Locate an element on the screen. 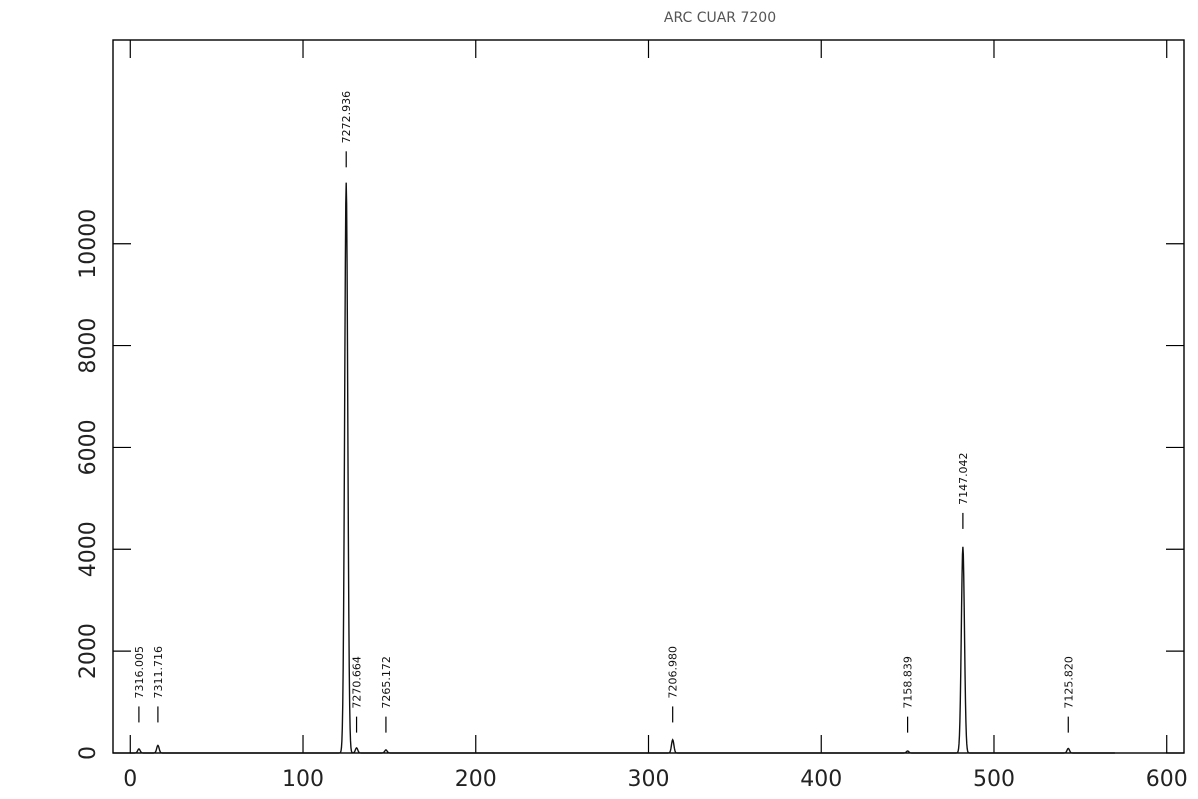 The width and height of the screenshot is (1198, 799). y-tick-label: 2000 is located at coordinates (88, 651).